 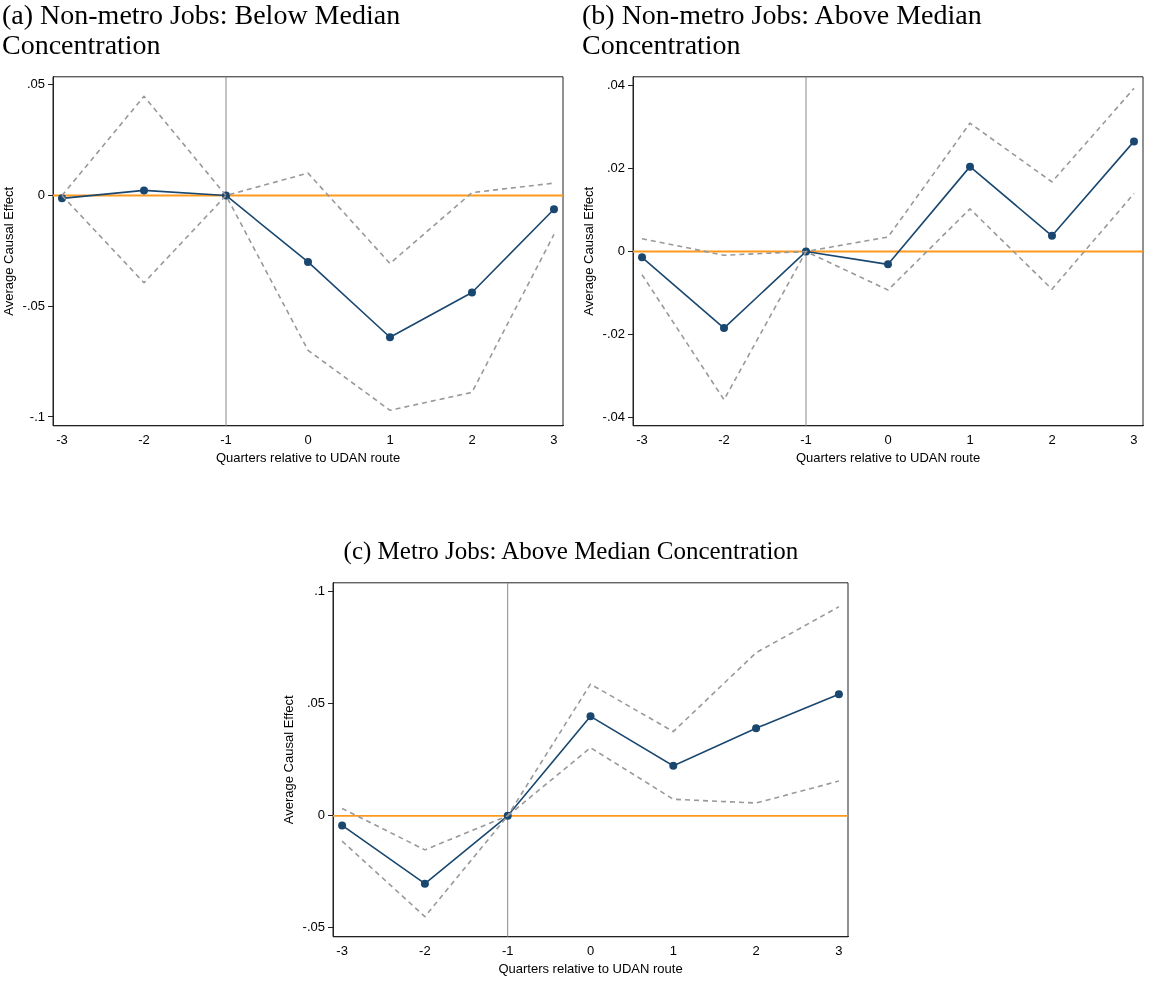 What do you see at coordinates (615, 168) in the screenshot?
I see `y-tick-label: .02` at bounding box center [615, 168].